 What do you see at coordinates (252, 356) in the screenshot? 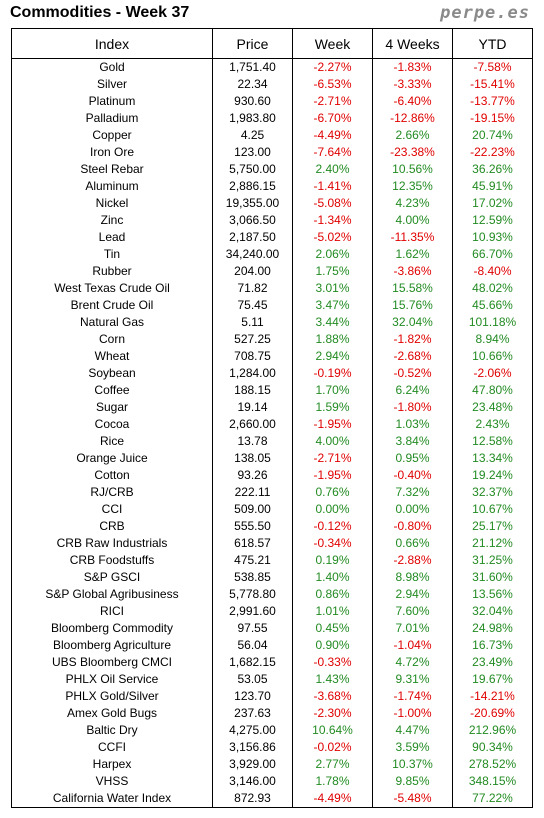
I see `cell-price: 708.75` at bounding box center [252, 356].